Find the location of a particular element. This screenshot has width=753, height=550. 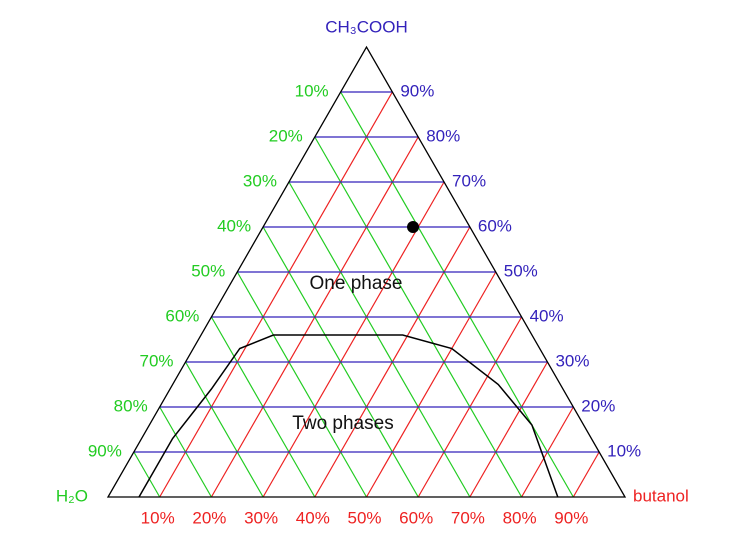

butanol-tick-label: 10% is located at coordinates (158, 517).